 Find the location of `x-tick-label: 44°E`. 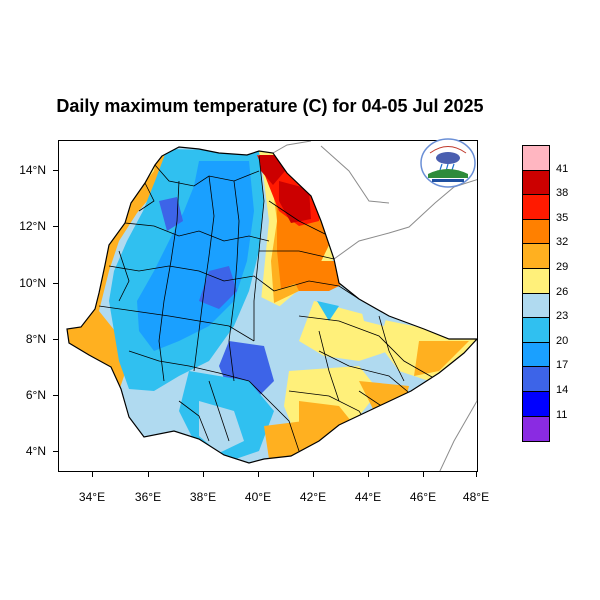

x-tick-label: 44°E is located at coordinates (368, 497).